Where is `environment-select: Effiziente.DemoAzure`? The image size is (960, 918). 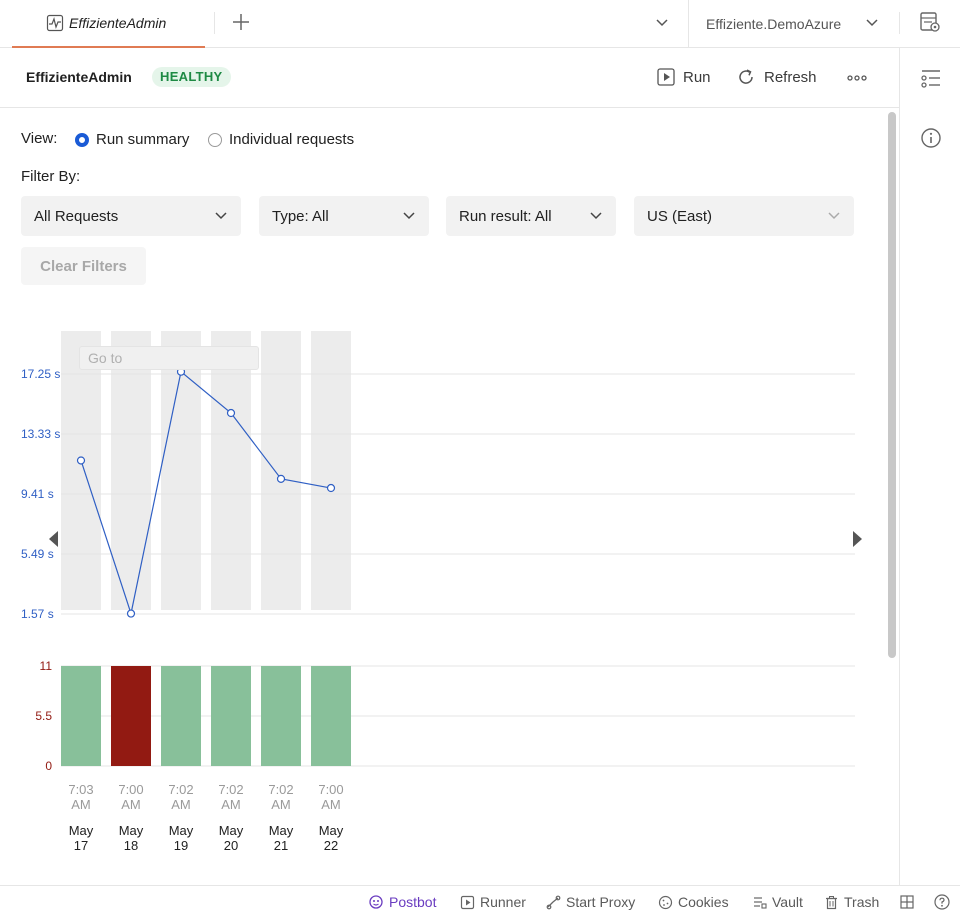
environment-select: Effiziente.DemoAzure is located at coordinates (790, 24).